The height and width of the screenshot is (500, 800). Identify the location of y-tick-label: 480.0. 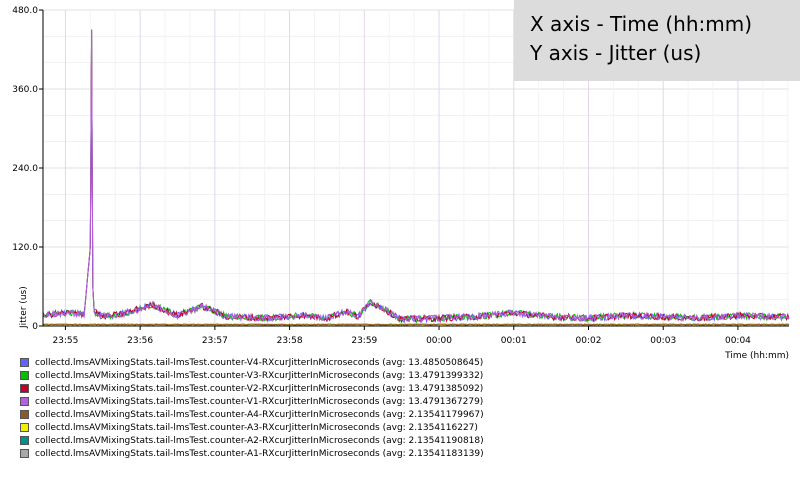
(25, 11).